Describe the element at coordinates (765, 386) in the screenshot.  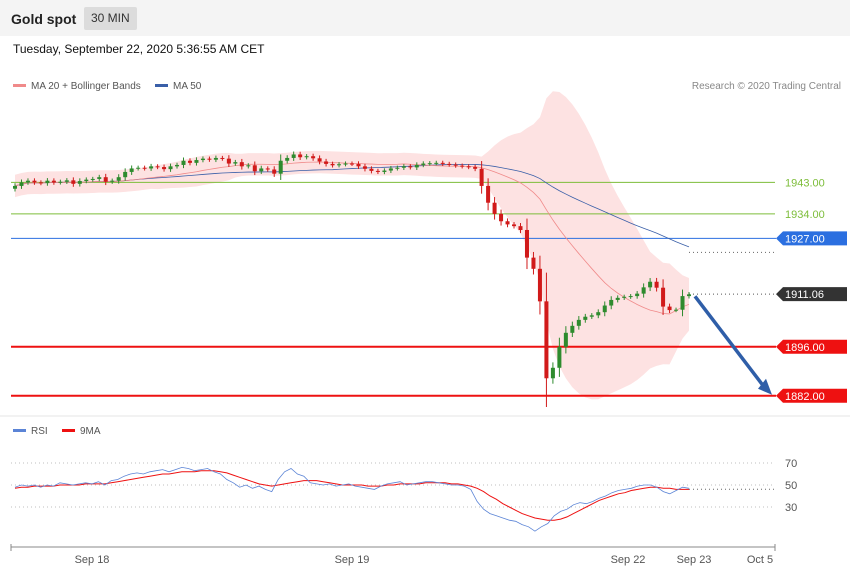
I see `forecast-arrowhead` at that location.